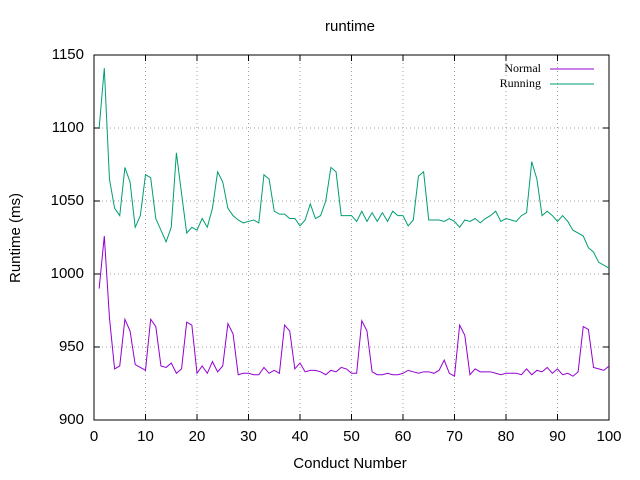 This screenshot has height=480, width=640. I want to click on x-tick-label: 50, so click(351, 436).